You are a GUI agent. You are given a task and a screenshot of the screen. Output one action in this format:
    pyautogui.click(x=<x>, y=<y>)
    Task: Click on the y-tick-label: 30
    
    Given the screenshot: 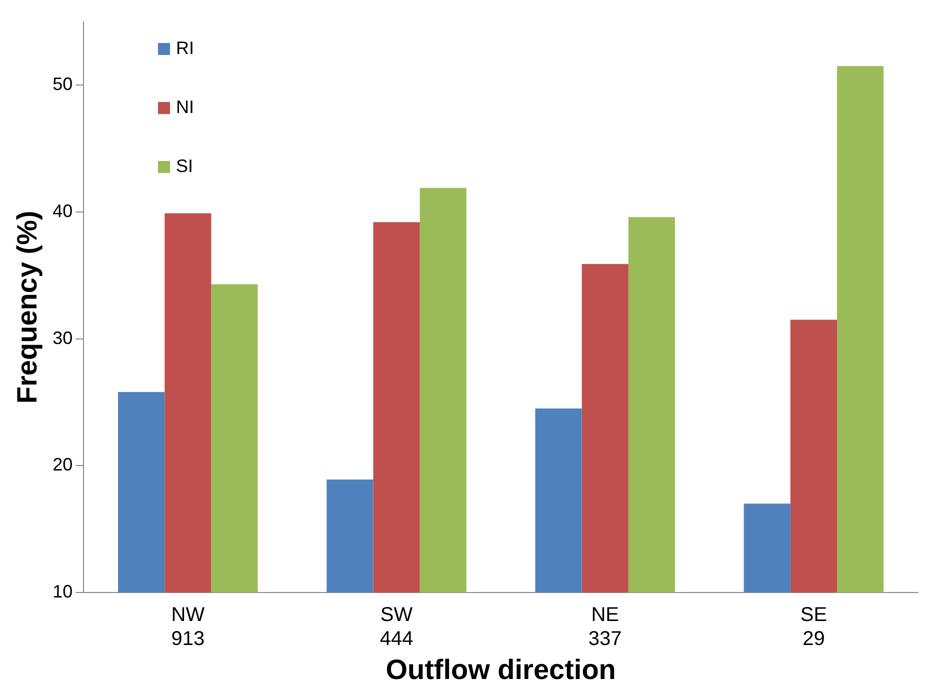 What is the action you would take?
    pyautogui.click(x=62, y=338)
    